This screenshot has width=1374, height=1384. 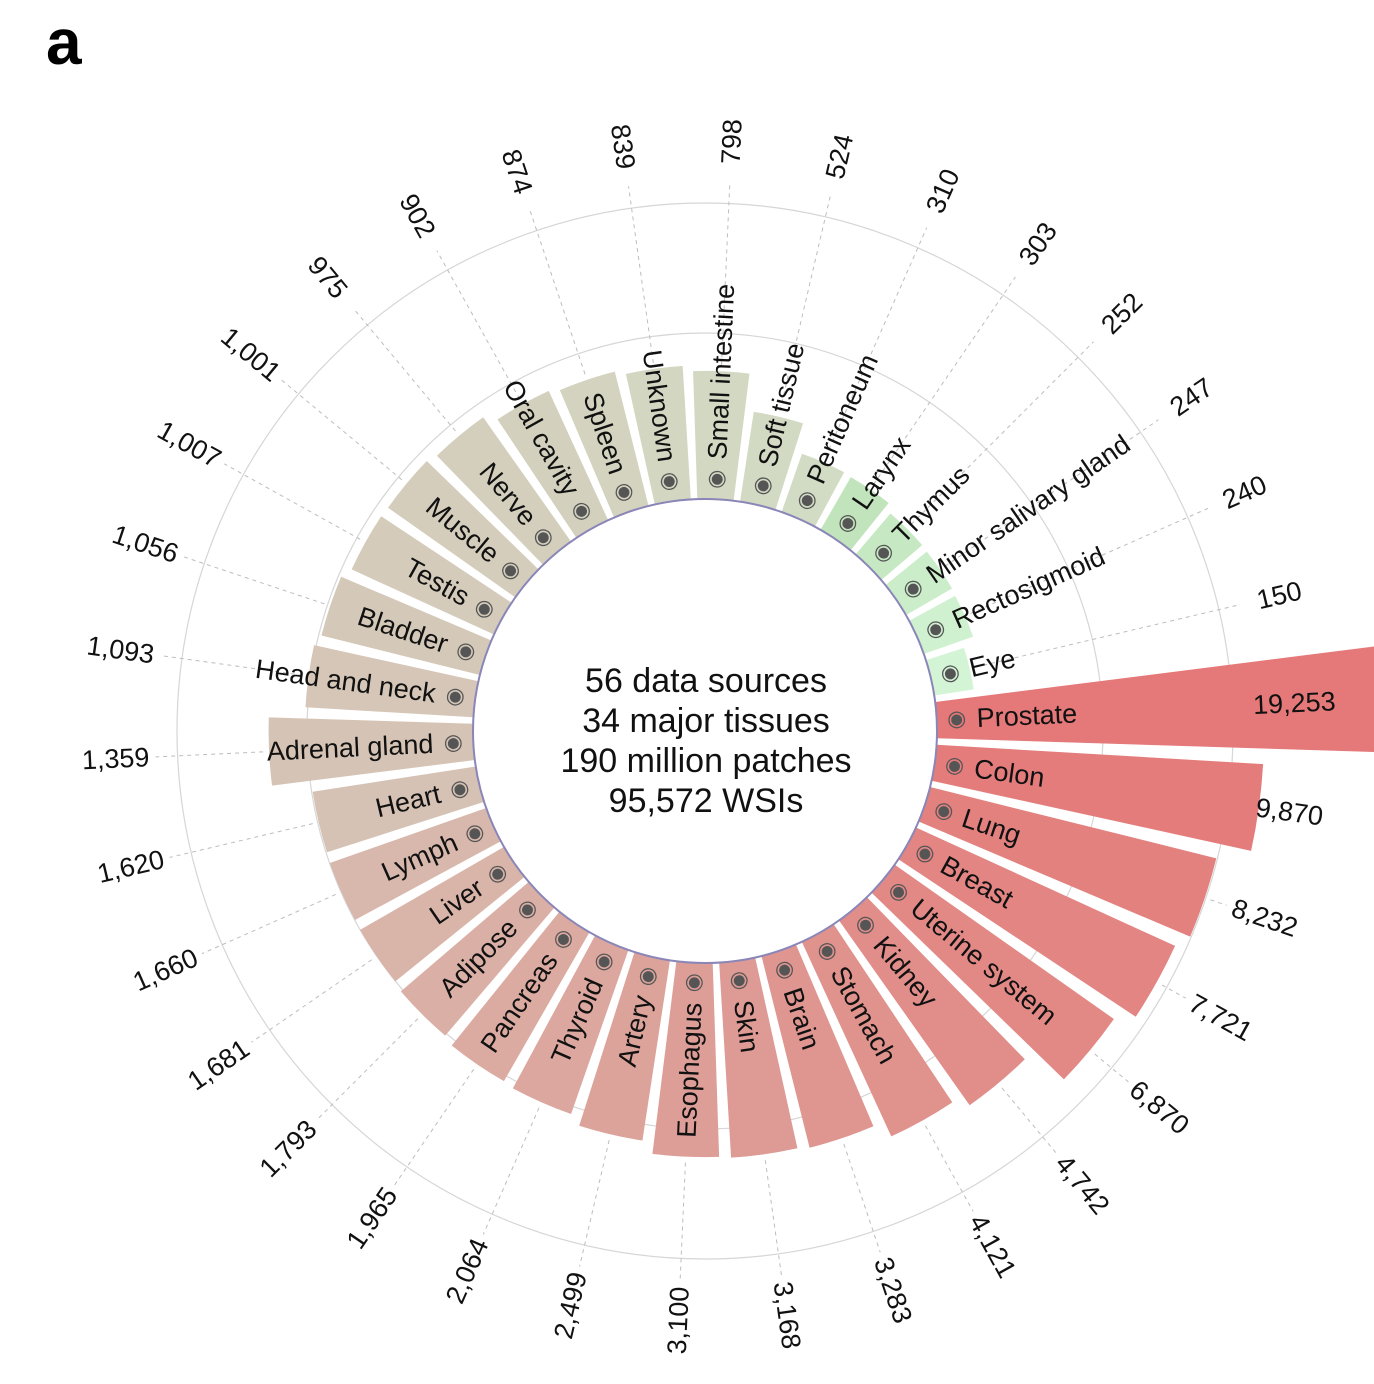 What do you see at coordinates (781, 405) in the screenshot?
I see `tissue-label: Soft tissue` at bounding box center [781, 405].